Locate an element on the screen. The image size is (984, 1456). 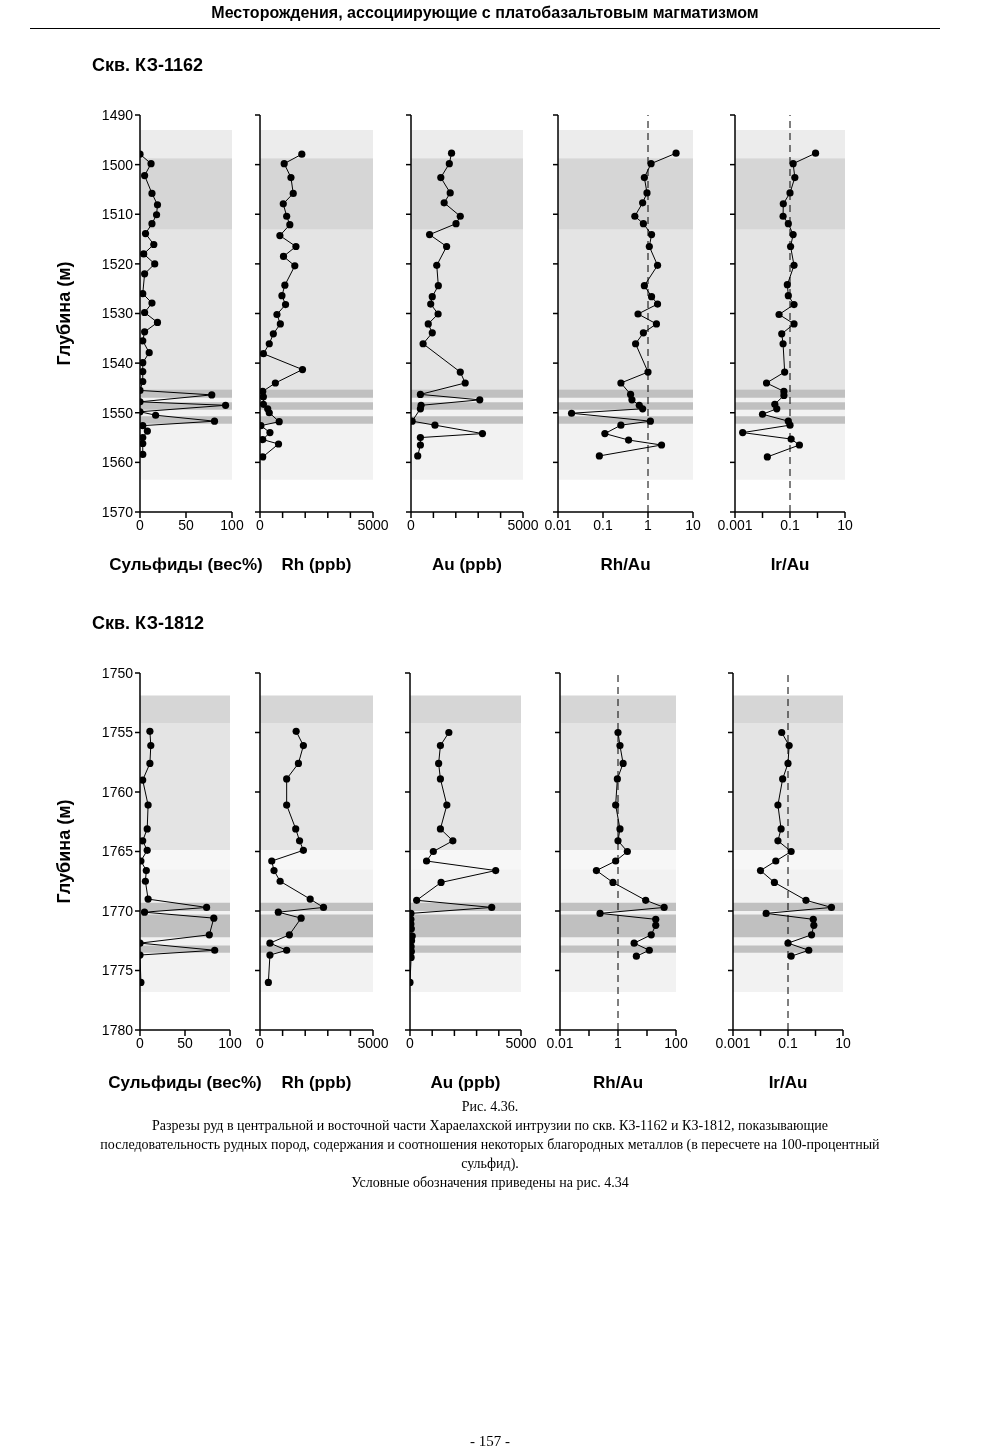
x-axis-title: Au (ppb) is located at coordinates (467, 564).